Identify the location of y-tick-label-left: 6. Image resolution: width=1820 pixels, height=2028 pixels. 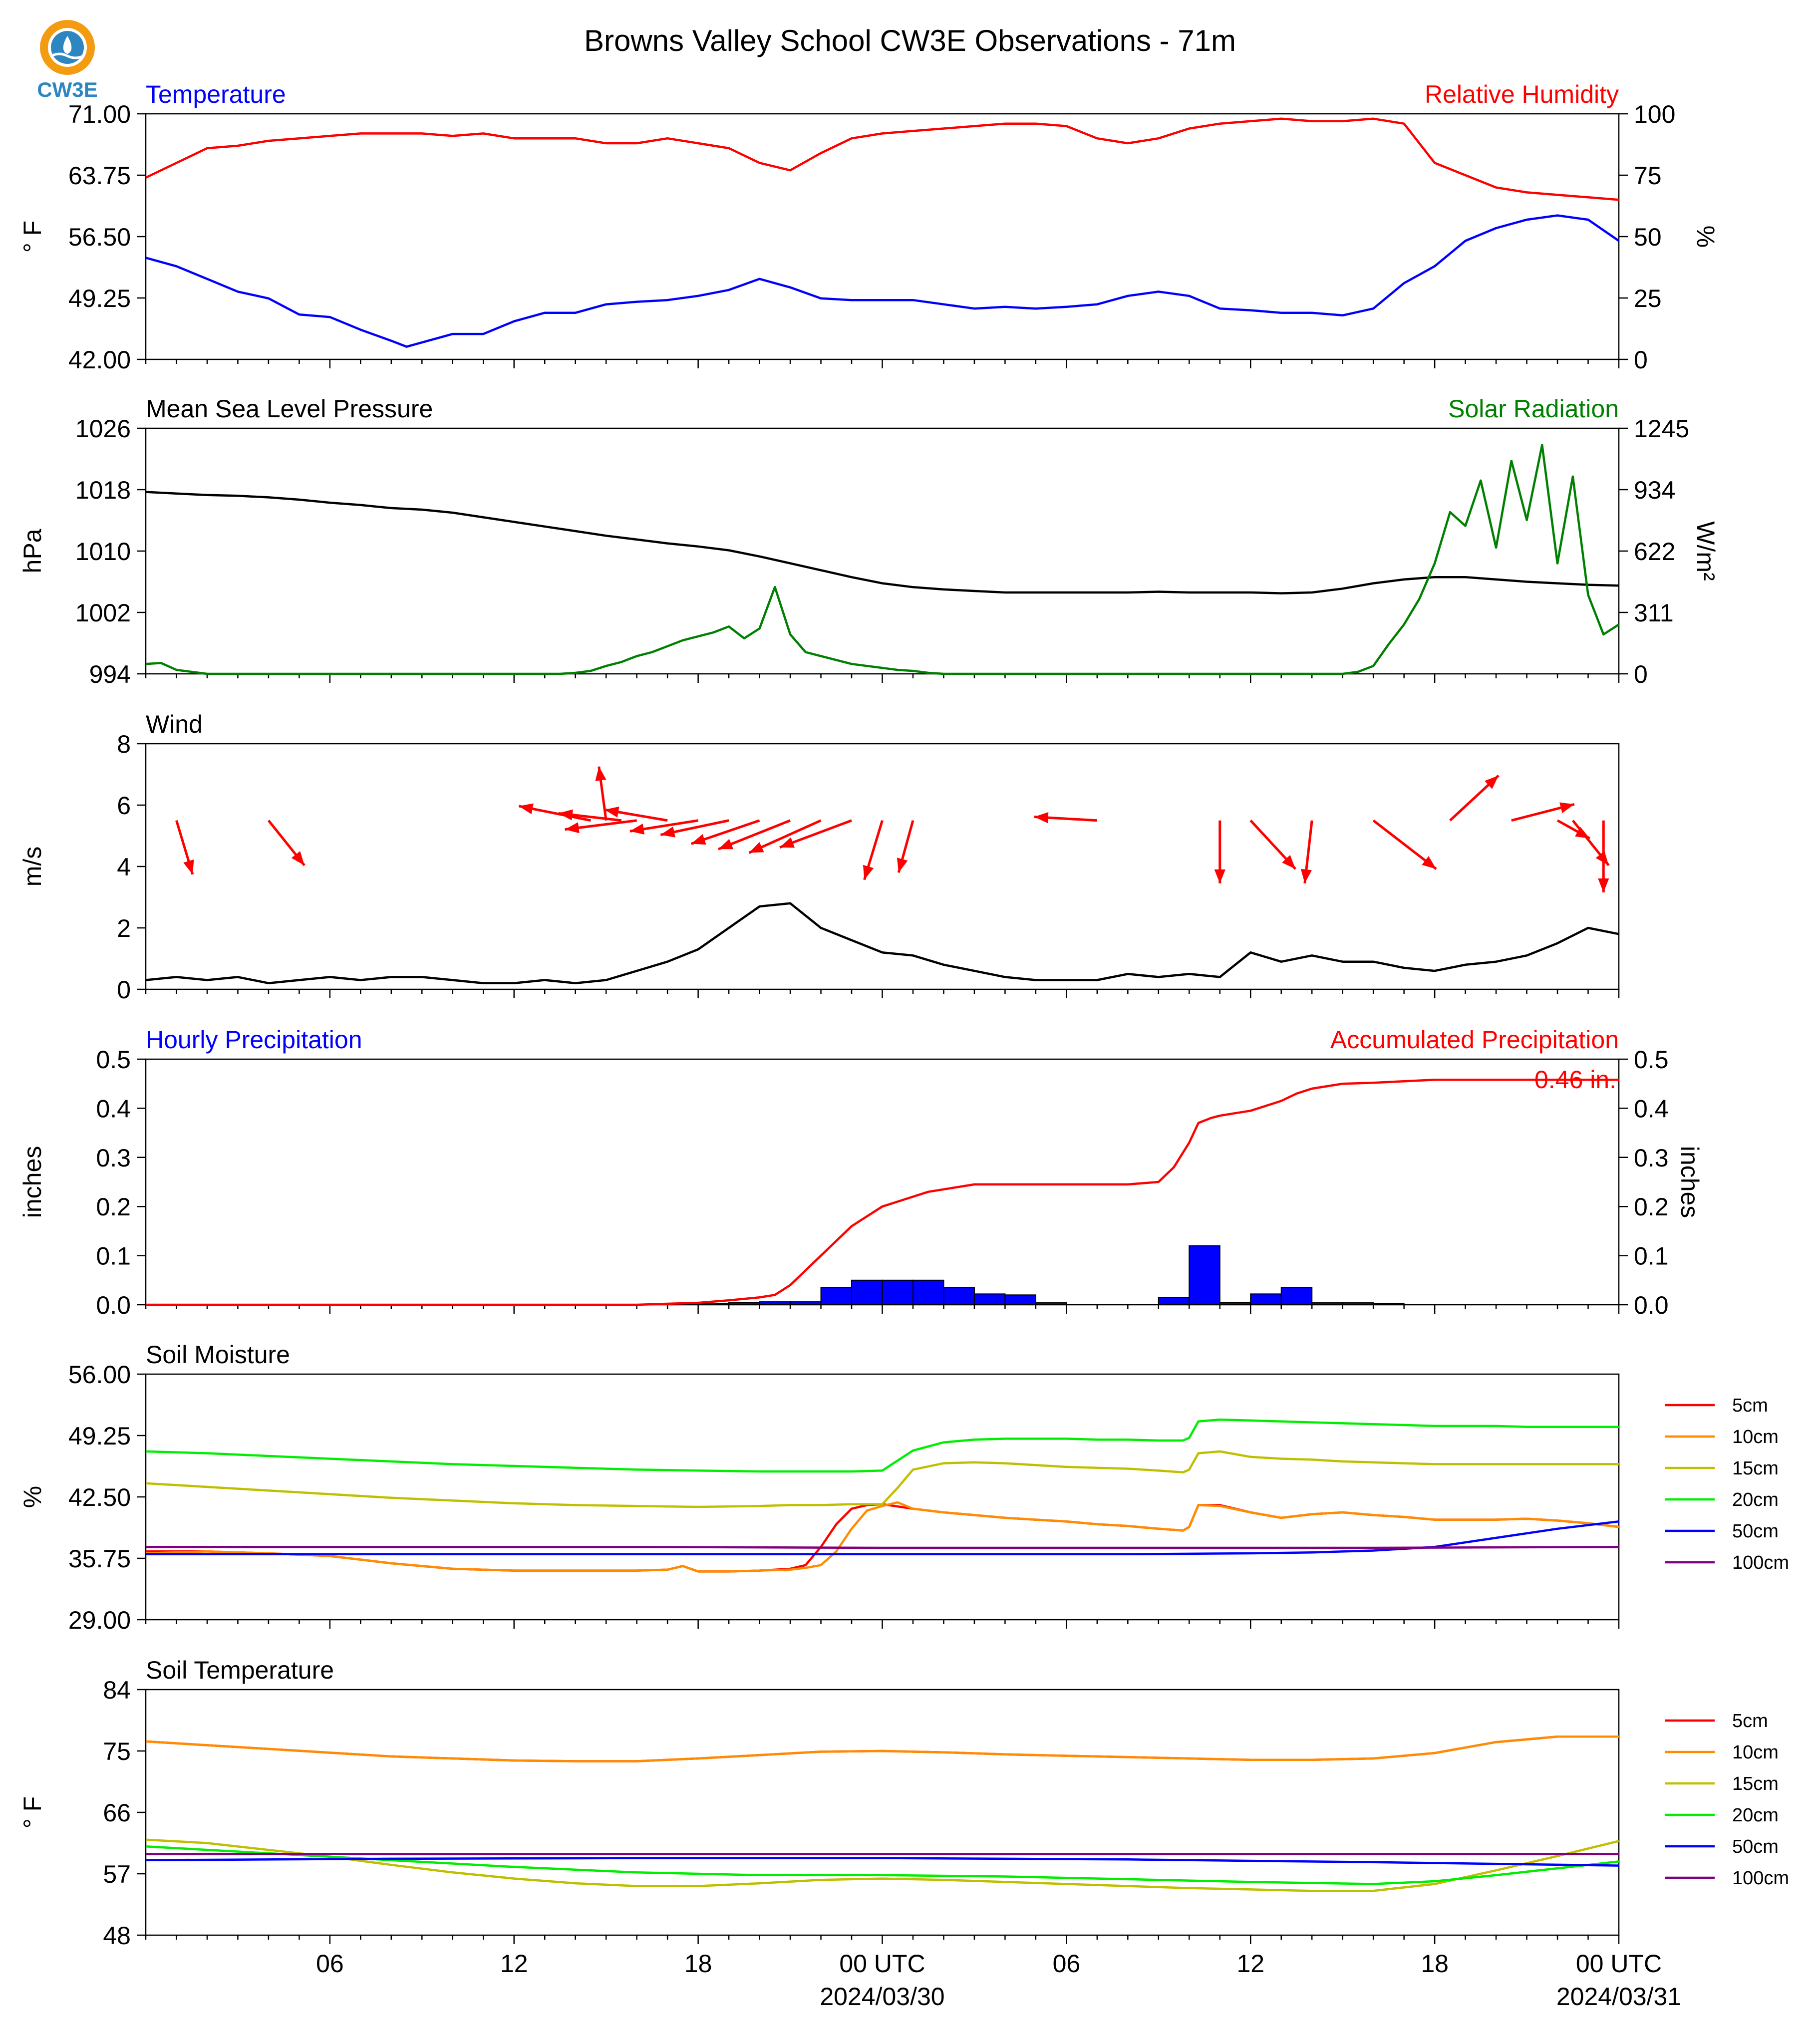
(124, 806).